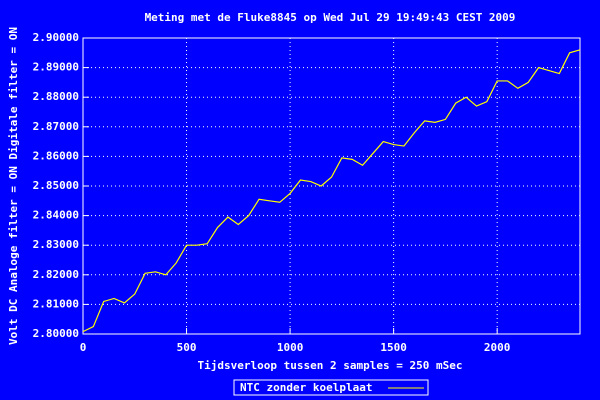  Describe the element at coordinates (56, 126) in the screenshot. I see `y-tick-label: 2.87000` at that location.